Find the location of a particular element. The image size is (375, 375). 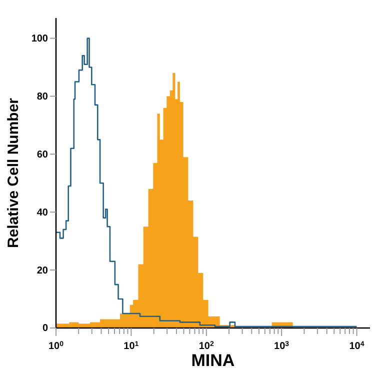

x-tick-label: 10$^{4}$ is located at coordinates (356, 346).